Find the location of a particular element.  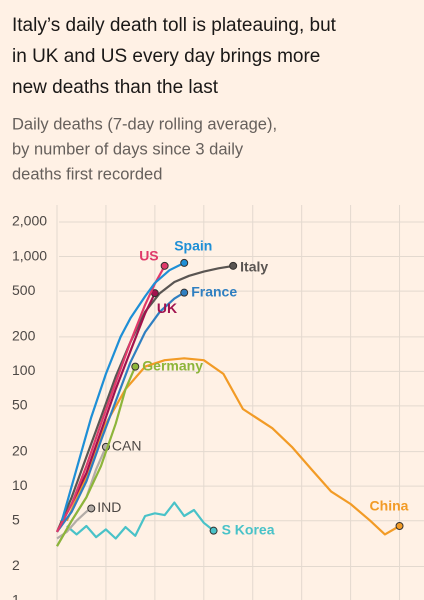

series-label: Italy is located at coordinates (254, 267).